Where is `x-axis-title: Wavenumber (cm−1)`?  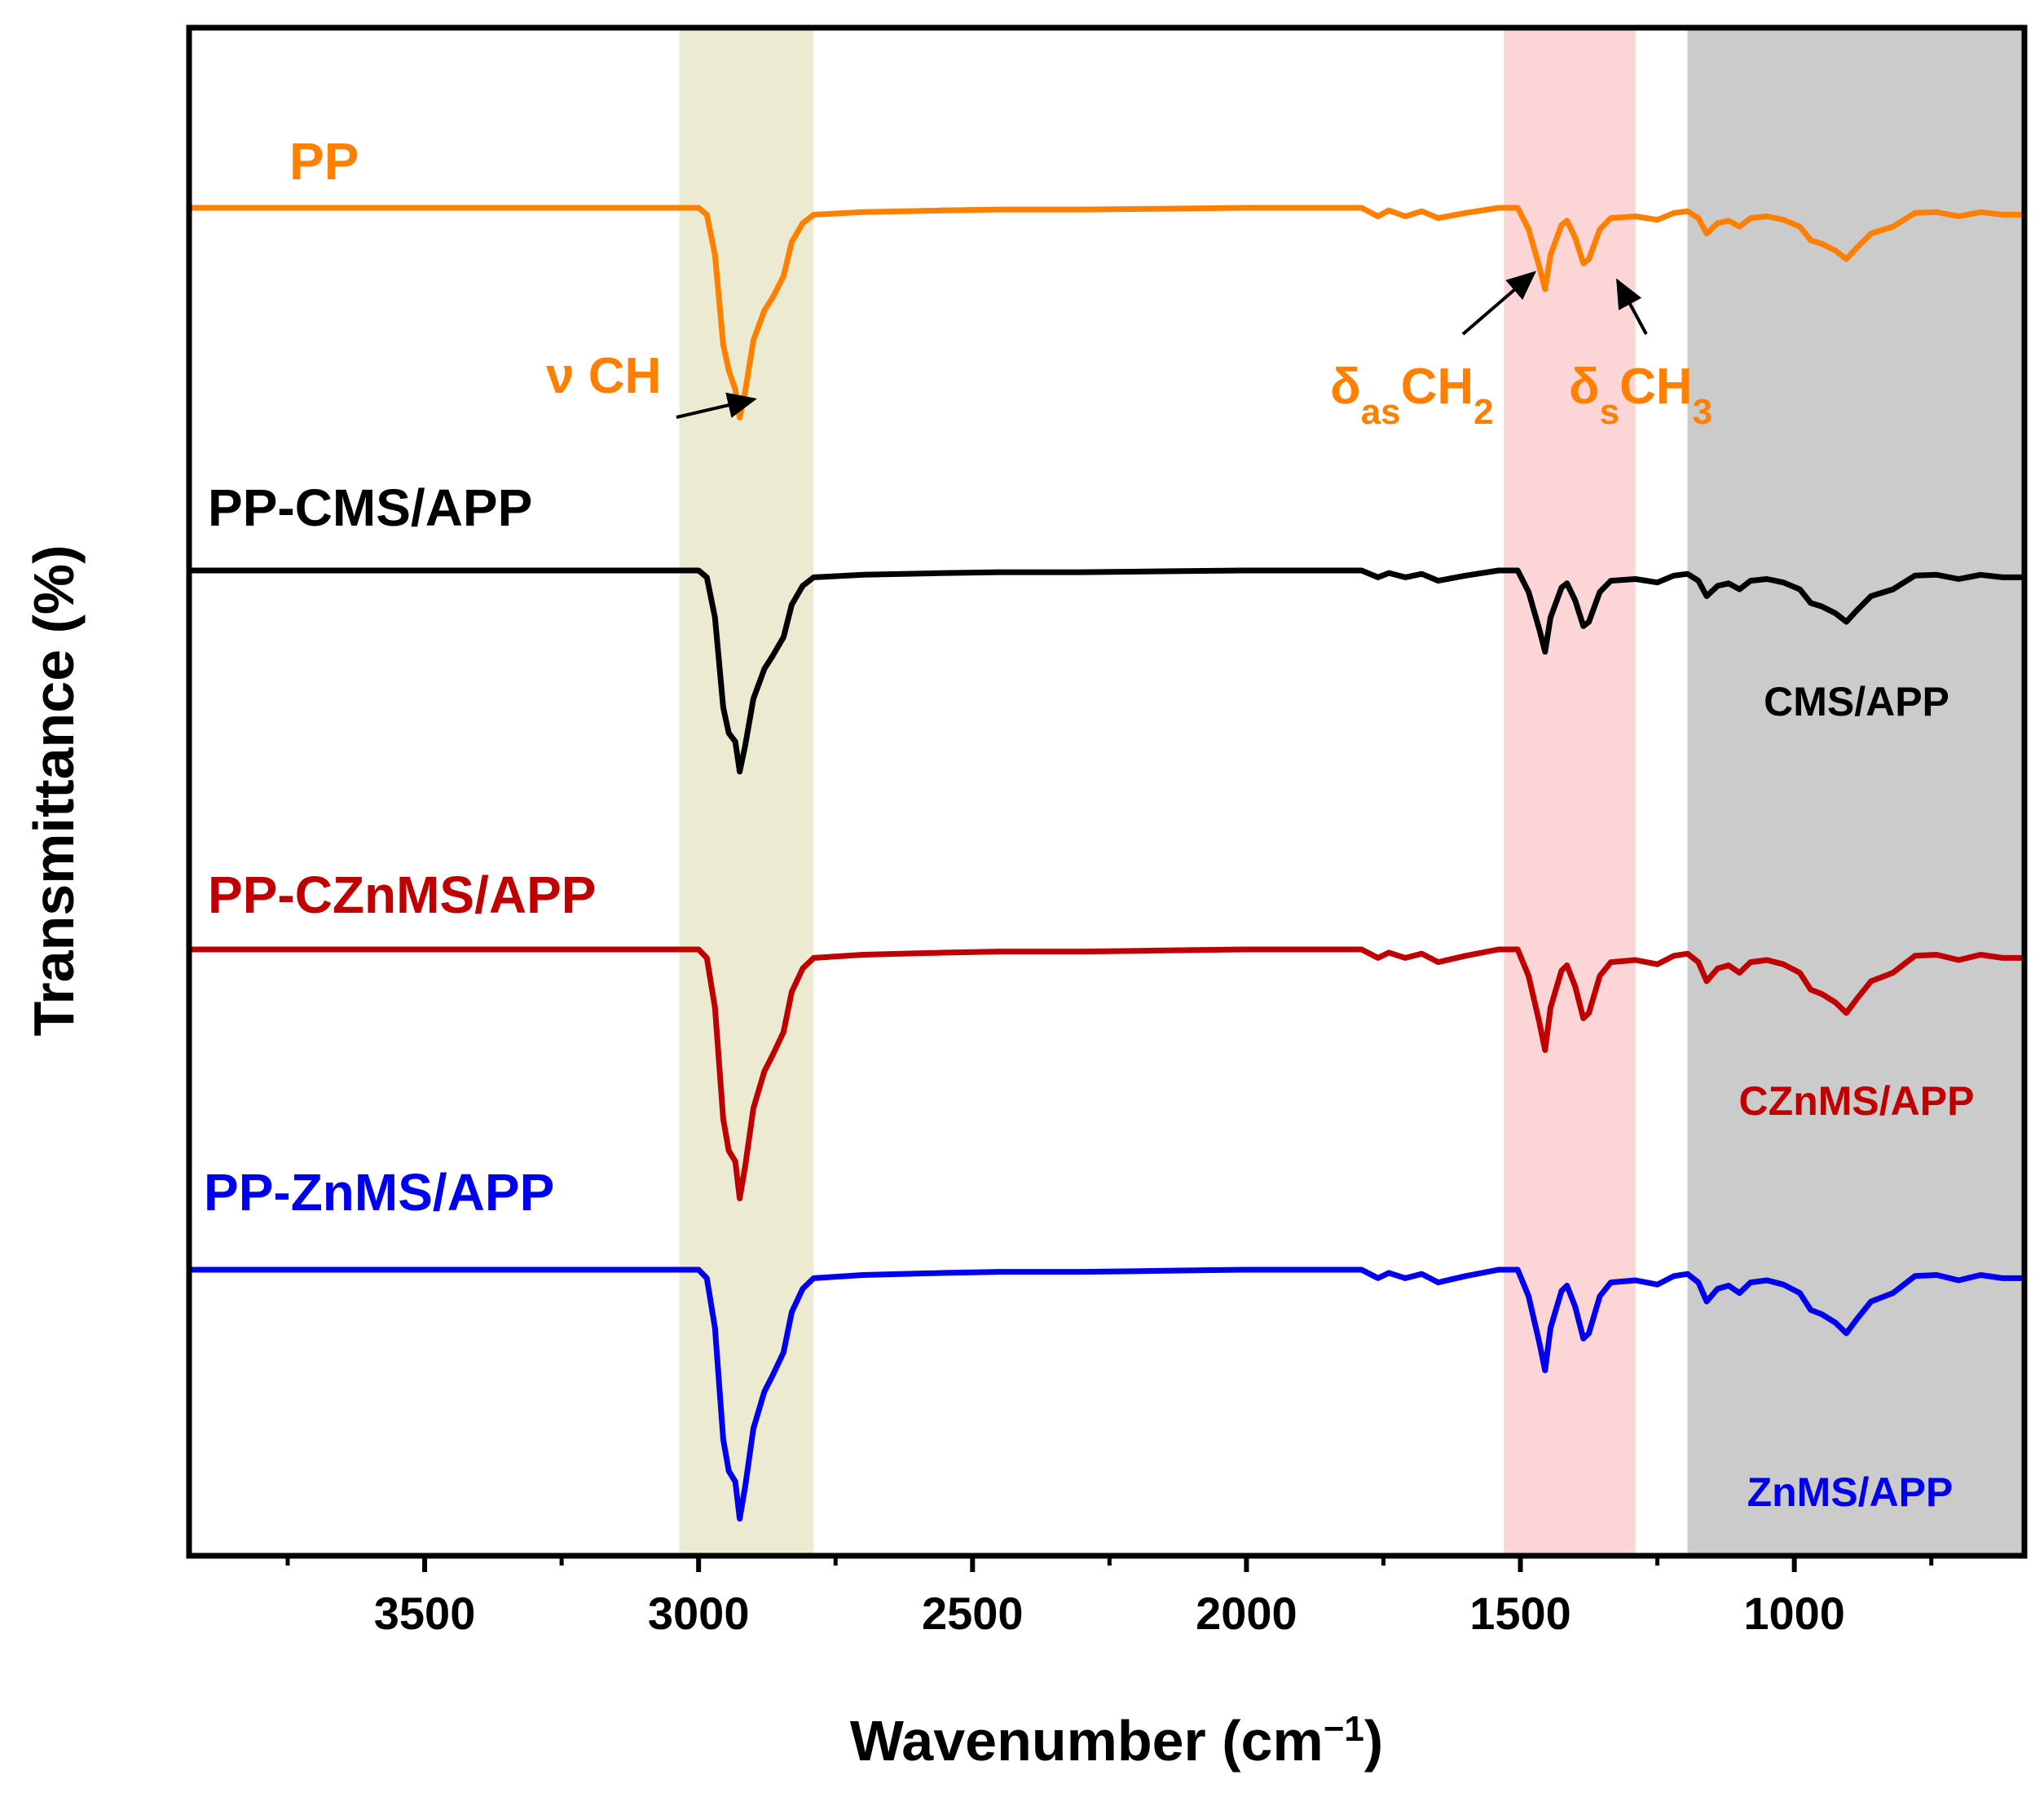 x-axis-title: Wavenumber (cm−1) is located at coordinates (1116, 1741).